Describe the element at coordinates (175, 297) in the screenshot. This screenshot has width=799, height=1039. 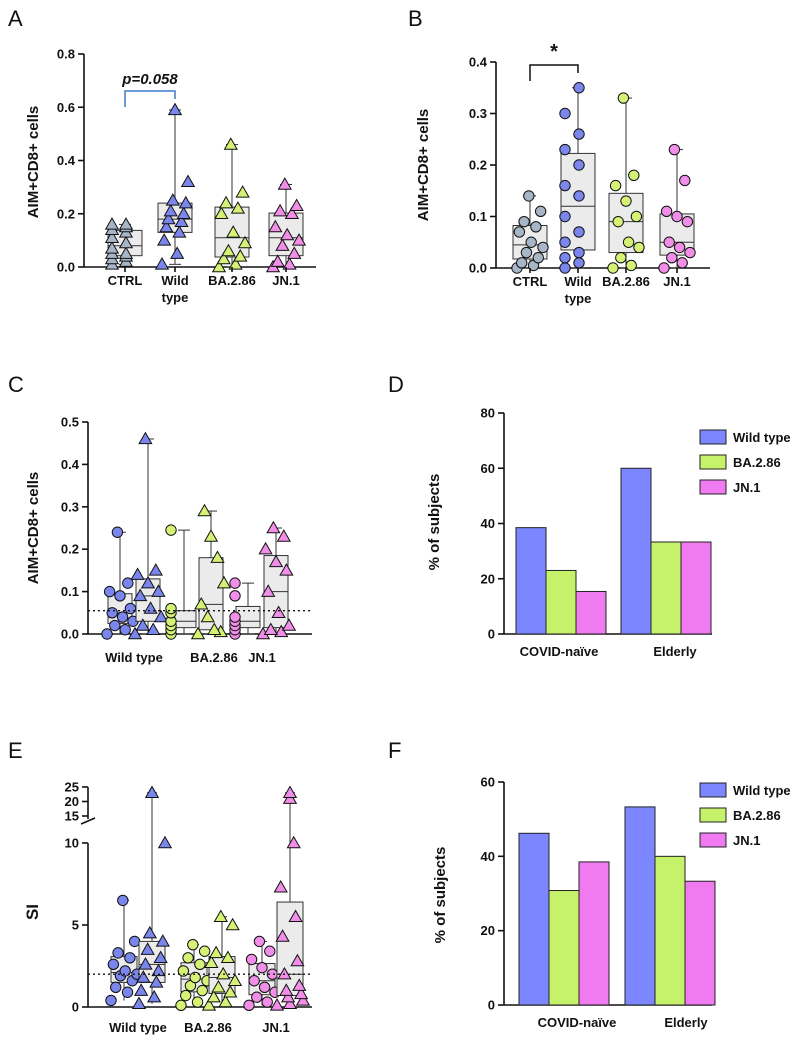
I see `panel-A-category-label-line2: type` at that location.